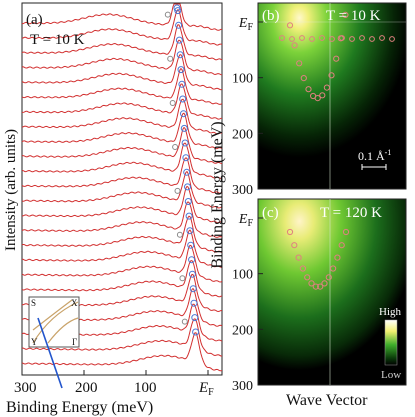 The width and height of the screenshot is (415, 417). I want to click on y-tick-label: 300, so click(242, 190).